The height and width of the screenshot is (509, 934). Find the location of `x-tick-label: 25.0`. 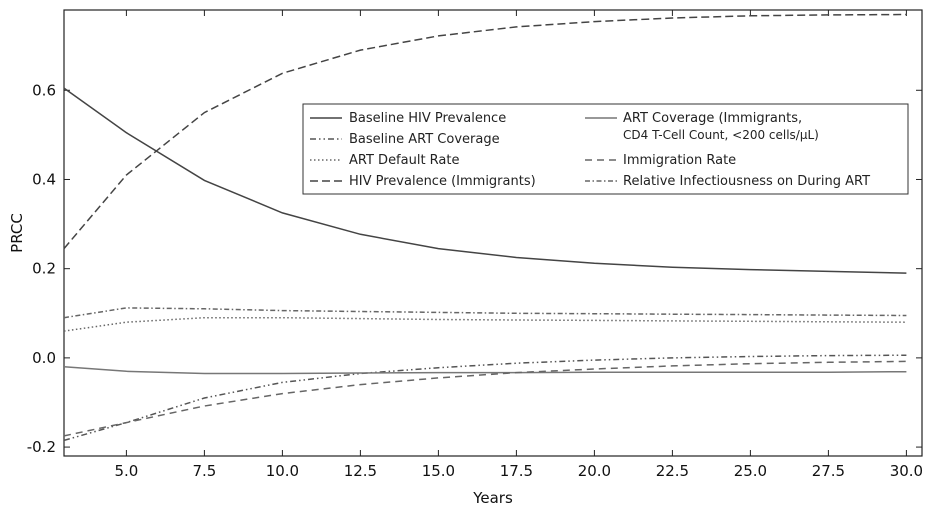

x-tick-label: 25.0 is located at coordinates (750, 471).